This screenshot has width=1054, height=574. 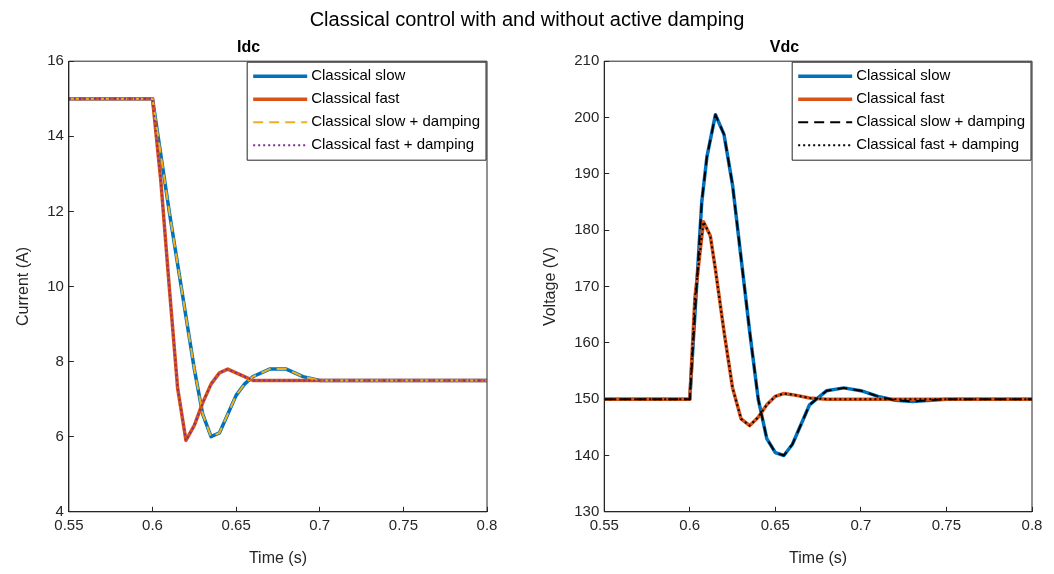 I want to click on y-tick-label: 10, so click(x=55, y=285).